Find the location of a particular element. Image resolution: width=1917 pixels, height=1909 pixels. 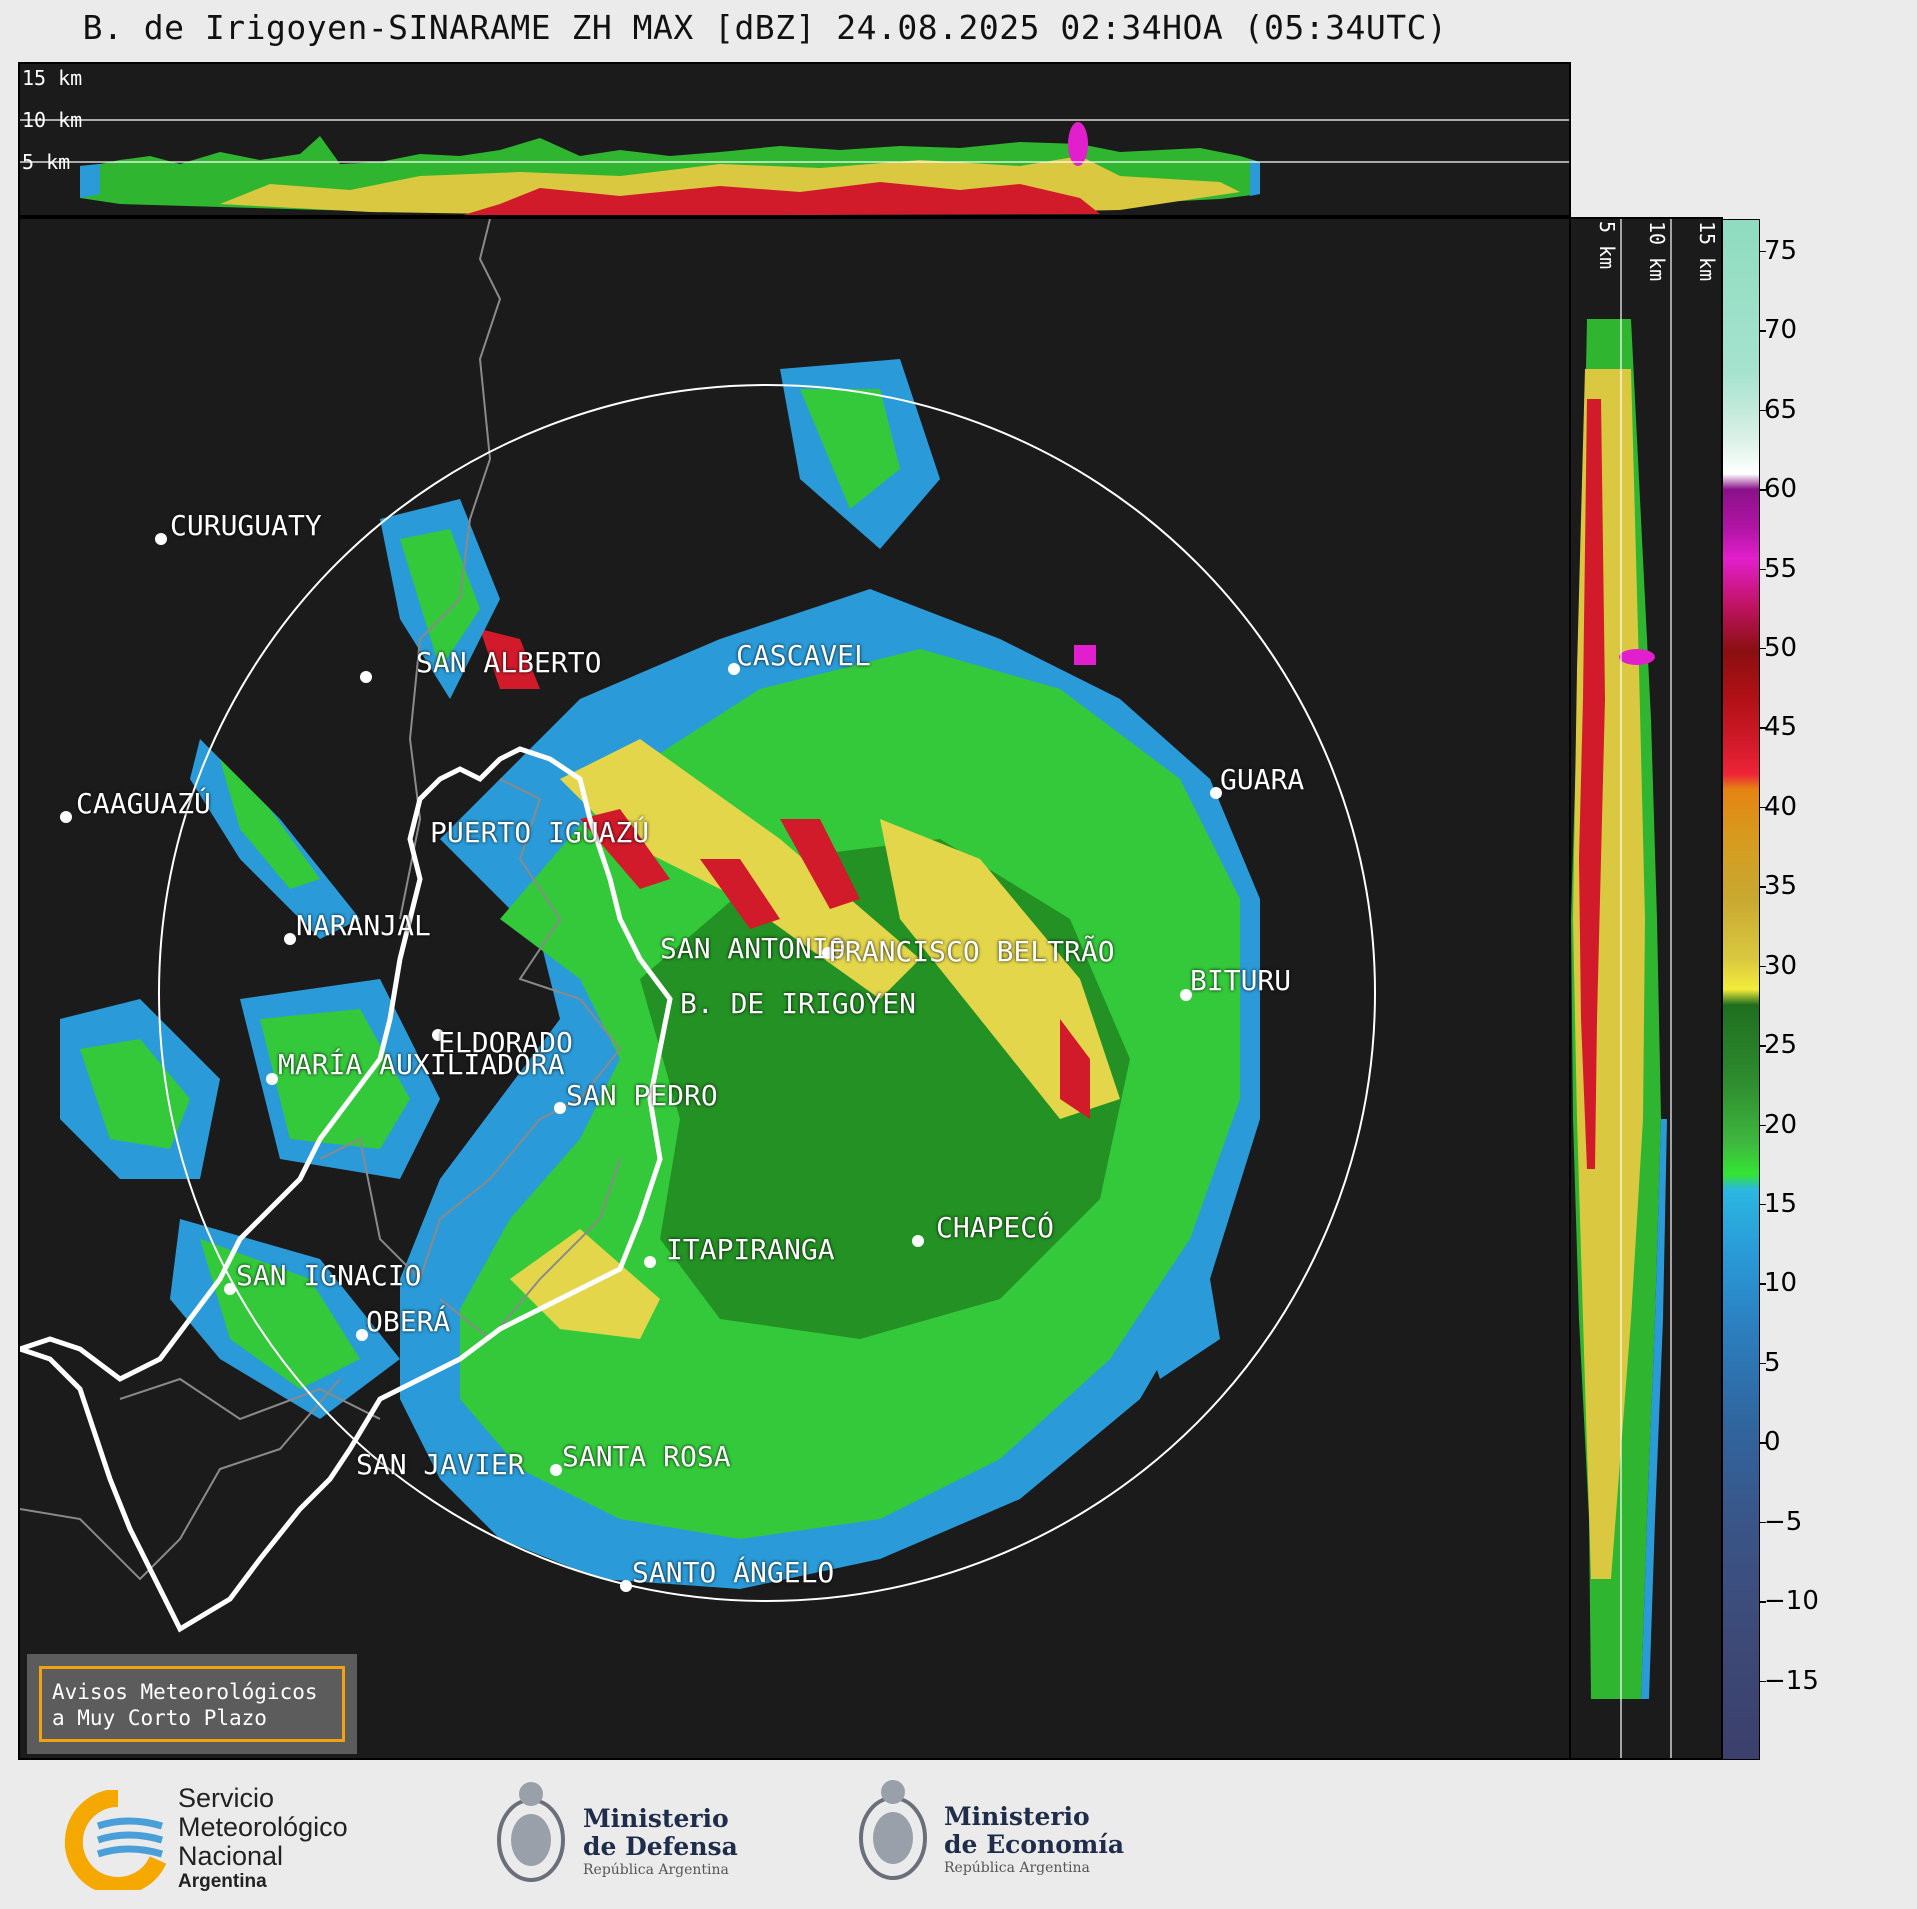

colorbar-tick-label: 60 is located at coordinates (1778, 489).